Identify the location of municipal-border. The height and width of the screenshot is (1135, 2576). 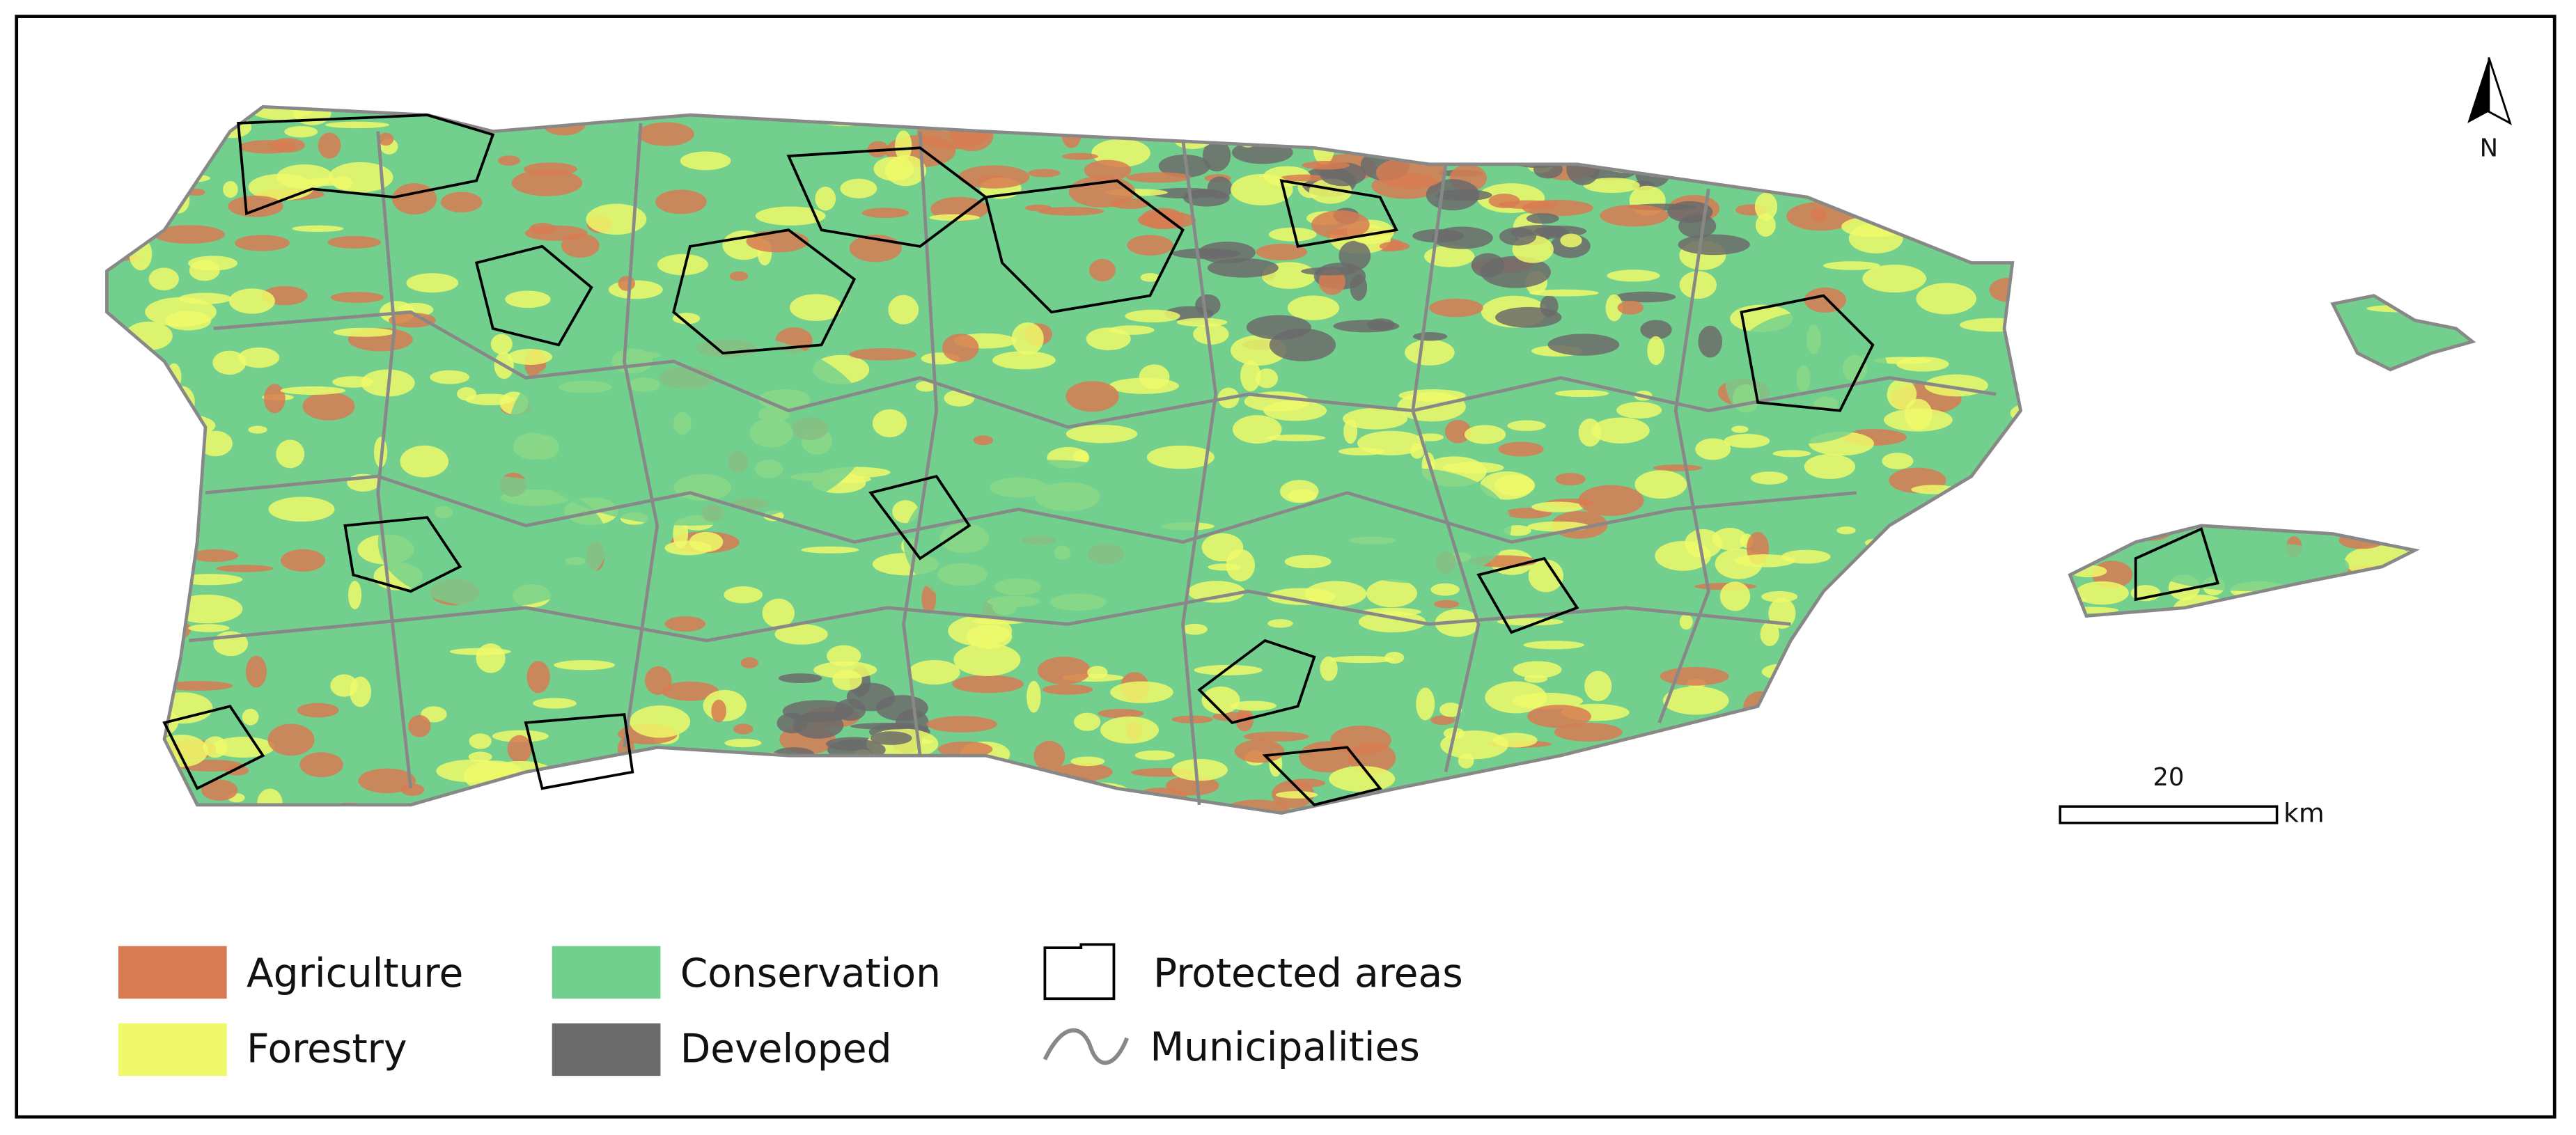
(1105, 369).